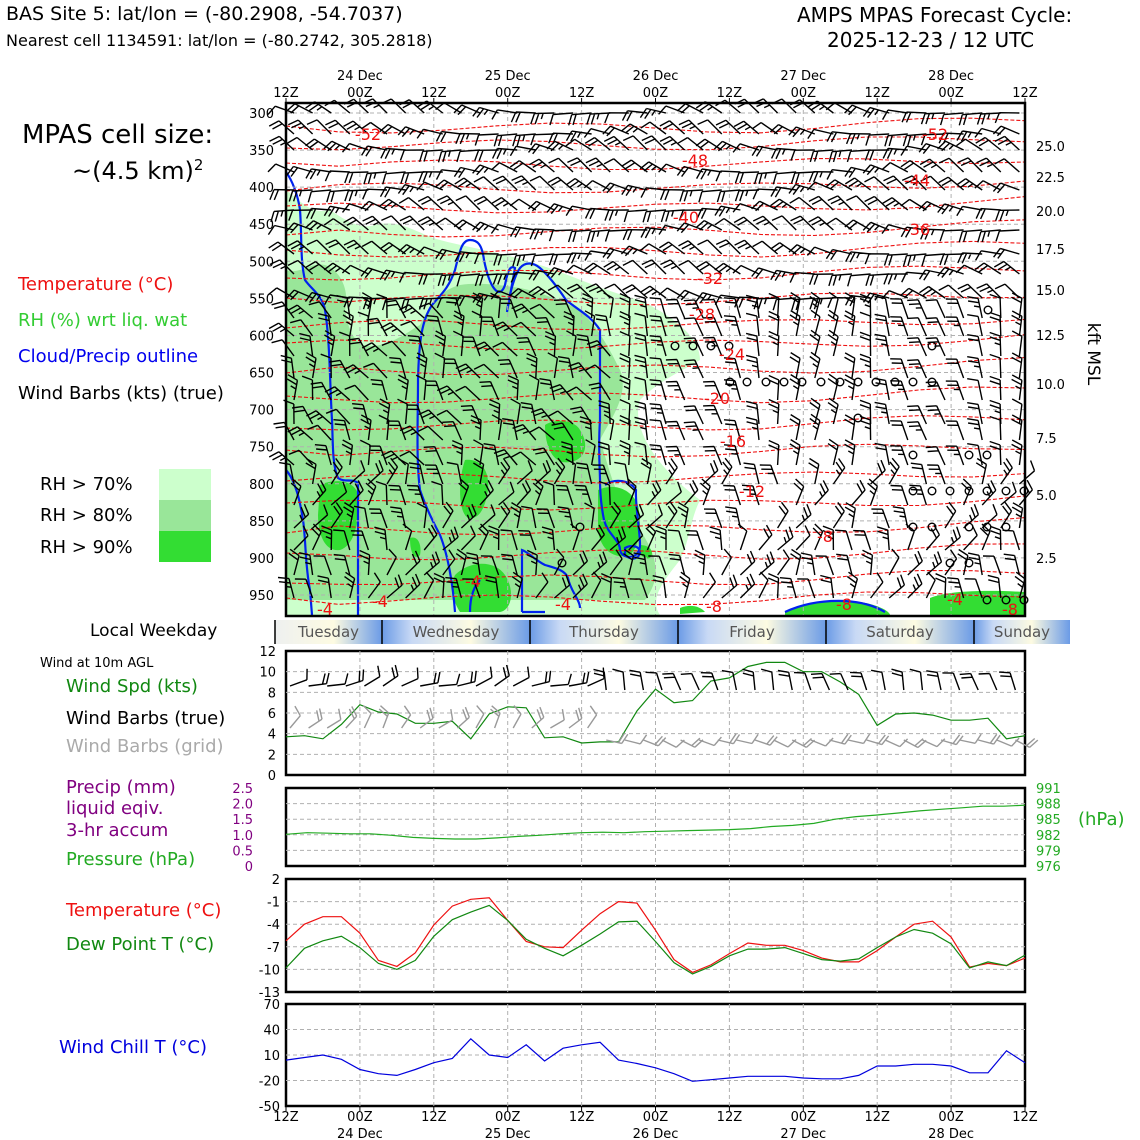 The image size is (1140, 1140). Describe the element at coordinates (508, 1133) in the screenshot. I see `bottom-date-label: 25 Dec` at that location.